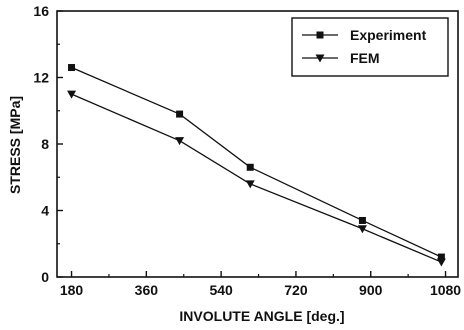 This screenshot has height=330, width=464. I want to click on x-tick-label: 720, so click(296, 290).